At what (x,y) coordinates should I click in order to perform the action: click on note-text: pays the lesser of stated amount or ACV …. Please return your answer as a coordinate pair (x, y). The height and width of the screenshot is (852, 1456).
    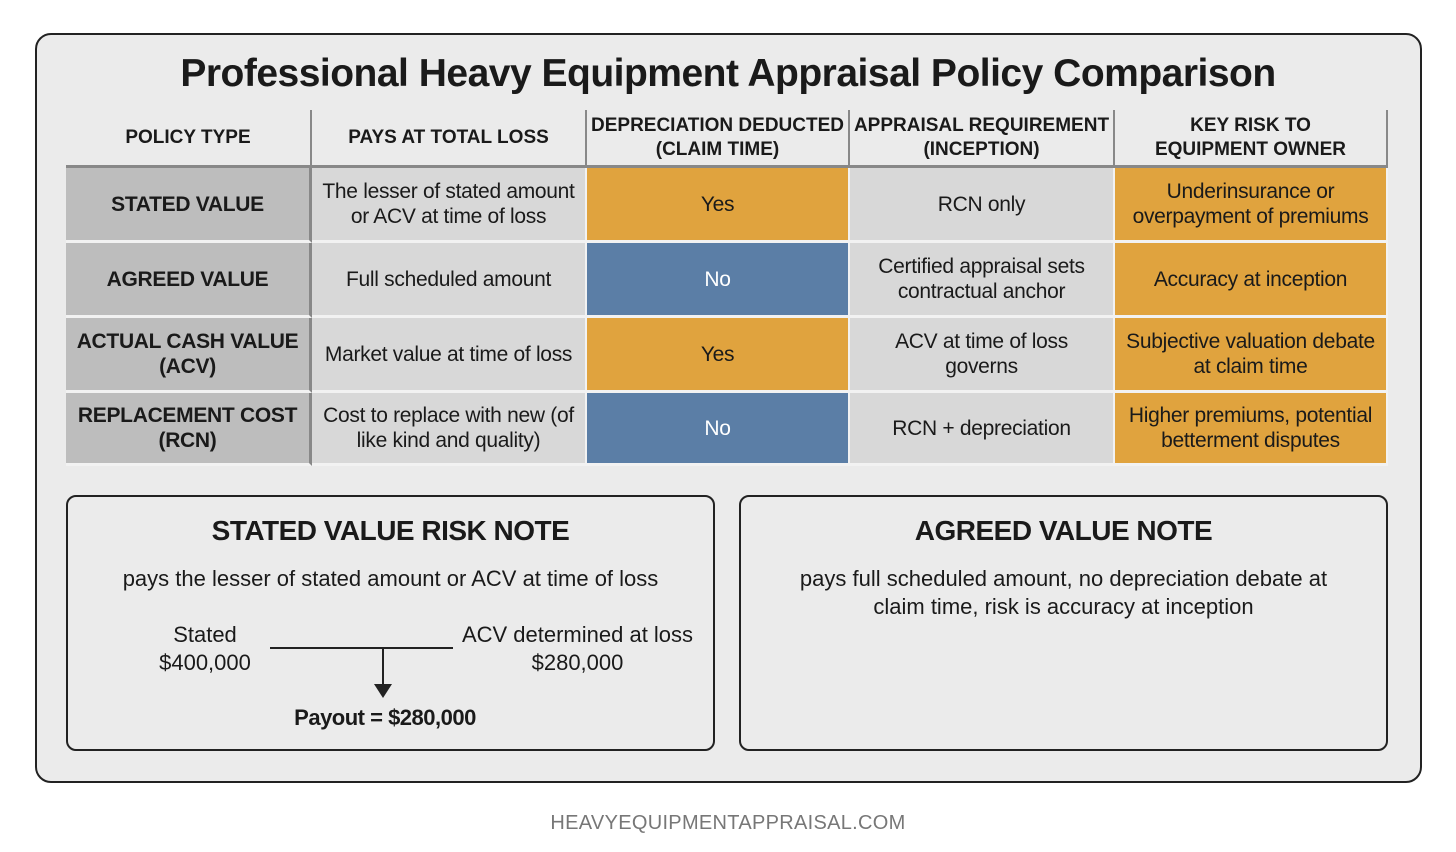
    Looking at the image, I should click on (390, 578).